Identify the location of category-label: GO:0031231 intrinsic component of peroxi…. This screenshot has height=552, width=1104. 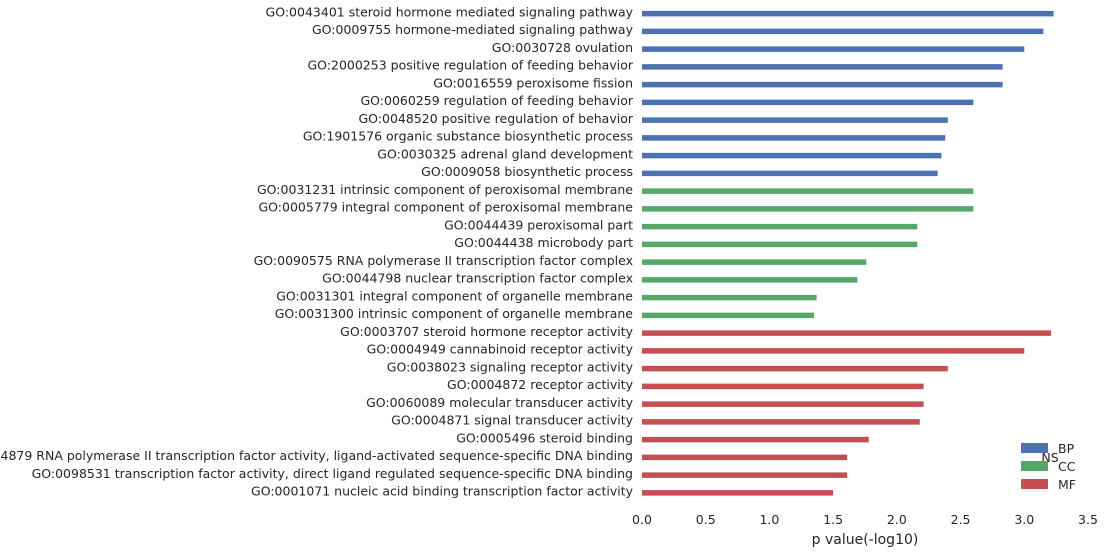
(445, 189).